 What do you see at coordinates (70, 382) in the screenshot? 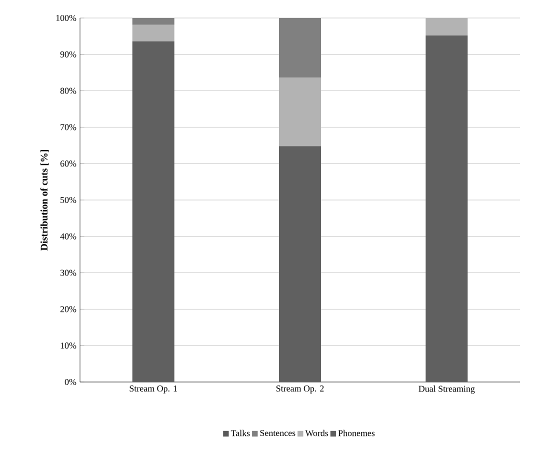
I see `y-tick-label: 0%` at bounding box center [70, 382].